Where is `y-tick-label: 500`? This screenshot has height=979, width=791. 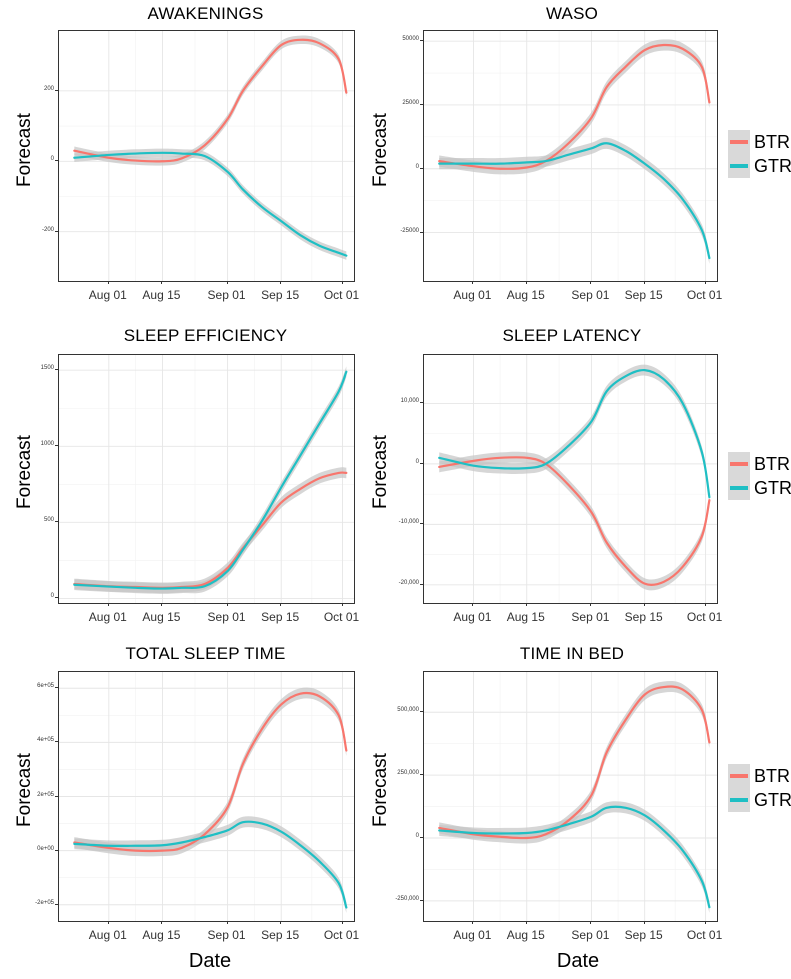 y-tick-label: 500 is located at coordinates (48, 520).